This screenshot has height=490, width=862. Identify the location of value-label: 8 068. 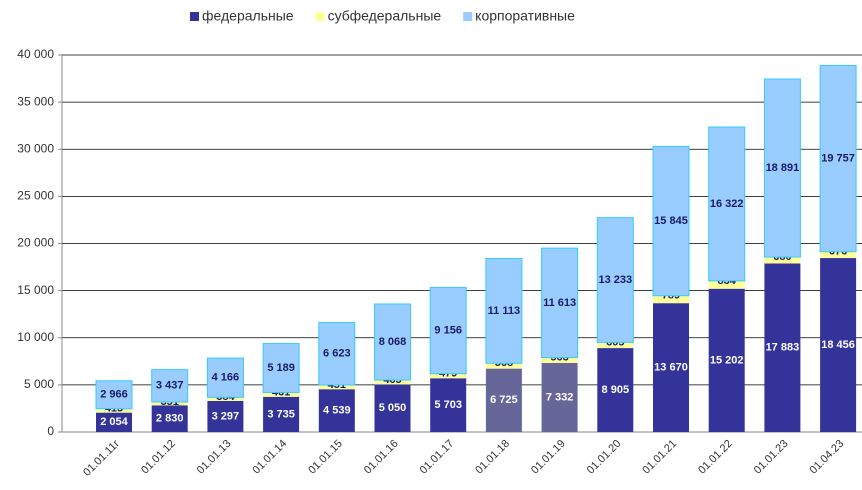
(393, 342).